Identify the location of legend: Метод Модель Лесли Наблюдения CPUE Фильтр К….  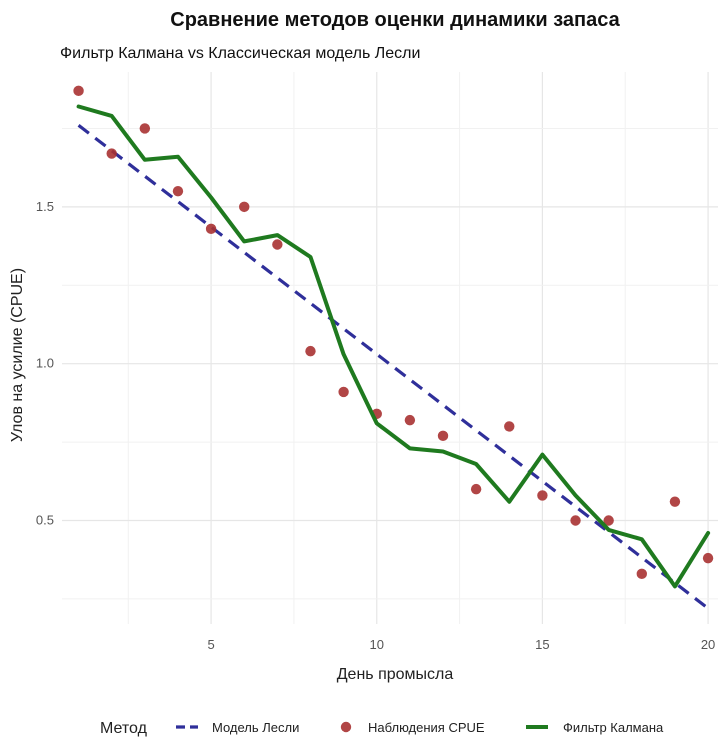
(382, 728).